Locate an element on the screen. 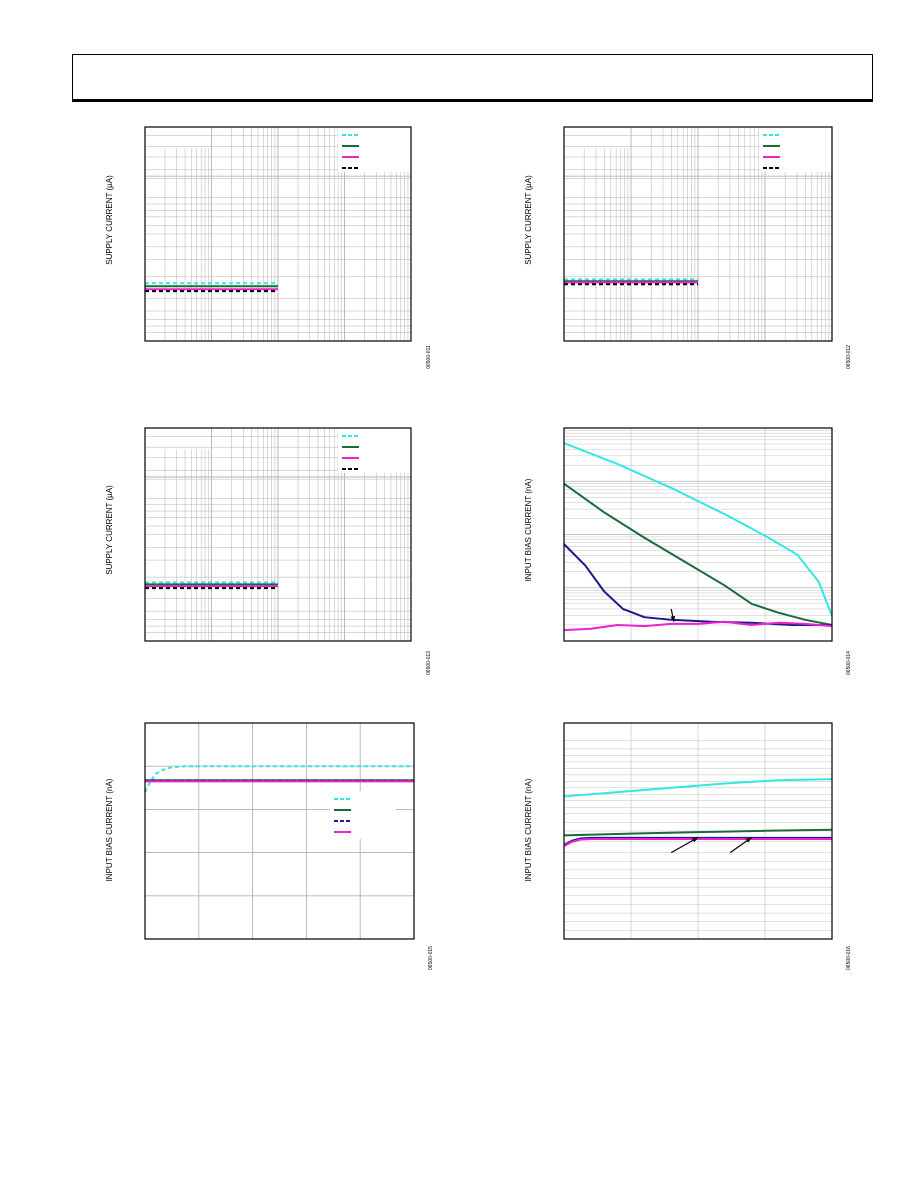 The width and height of the screenshot is (918, 1188). header-box is located at coordinates (472, 78).